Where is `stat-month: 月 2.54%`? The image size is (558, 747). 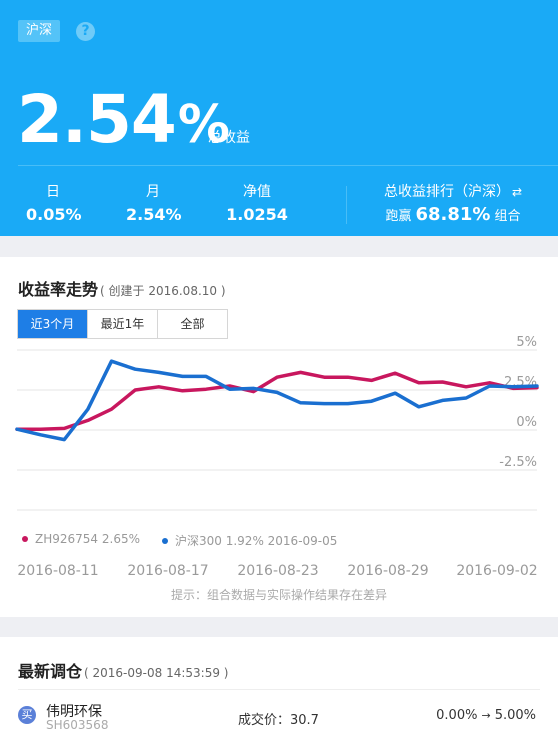 stat-month: 月 2.54% is located at coordinates (154, 206).